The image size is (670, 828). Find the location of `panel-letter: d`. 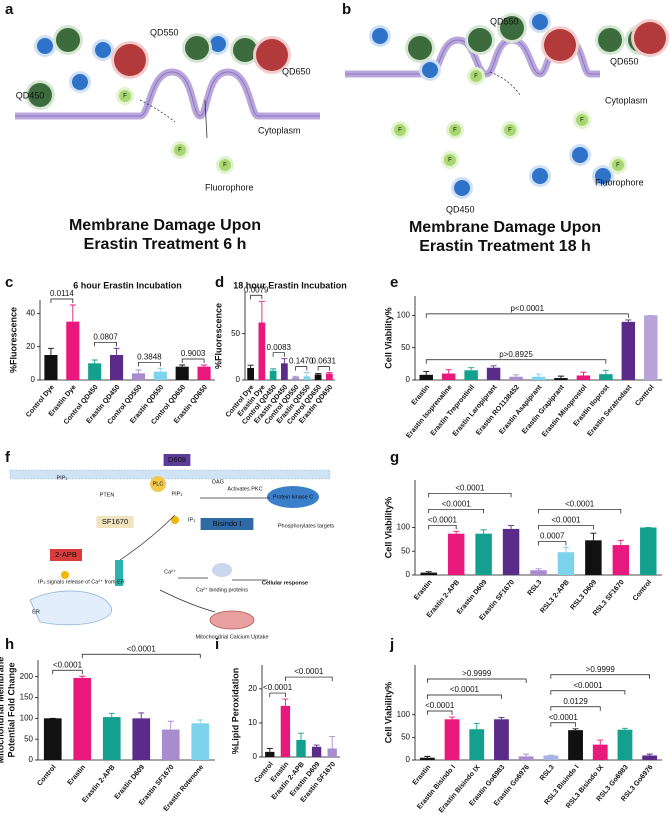

panel-letter: d is located at coordinates (219, 282).